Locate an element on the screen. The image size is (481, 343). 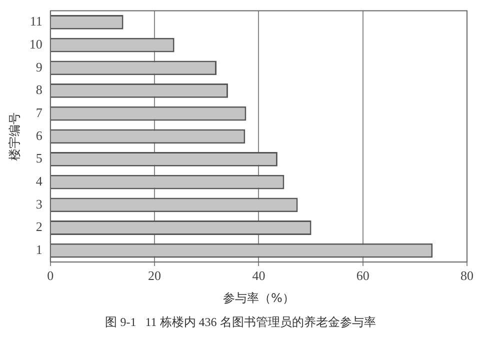
y-tick-label: 7 is located at coordinates (39, 112).